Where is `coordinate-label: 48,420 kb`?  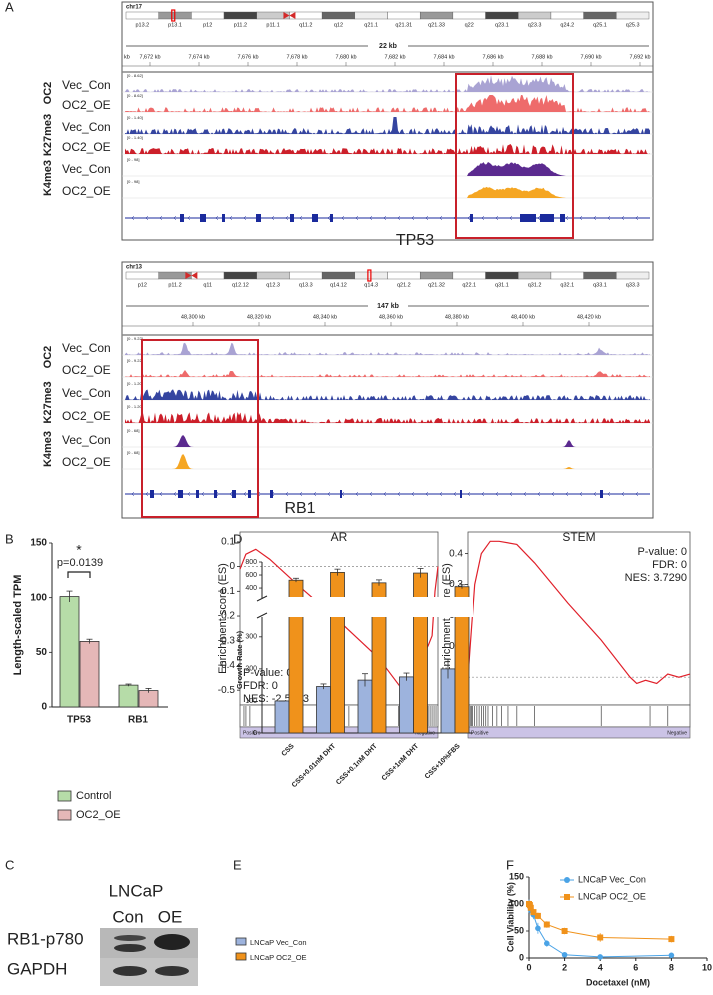 coordinate-label: 48,420 kb is located at coordinates (589, 317).